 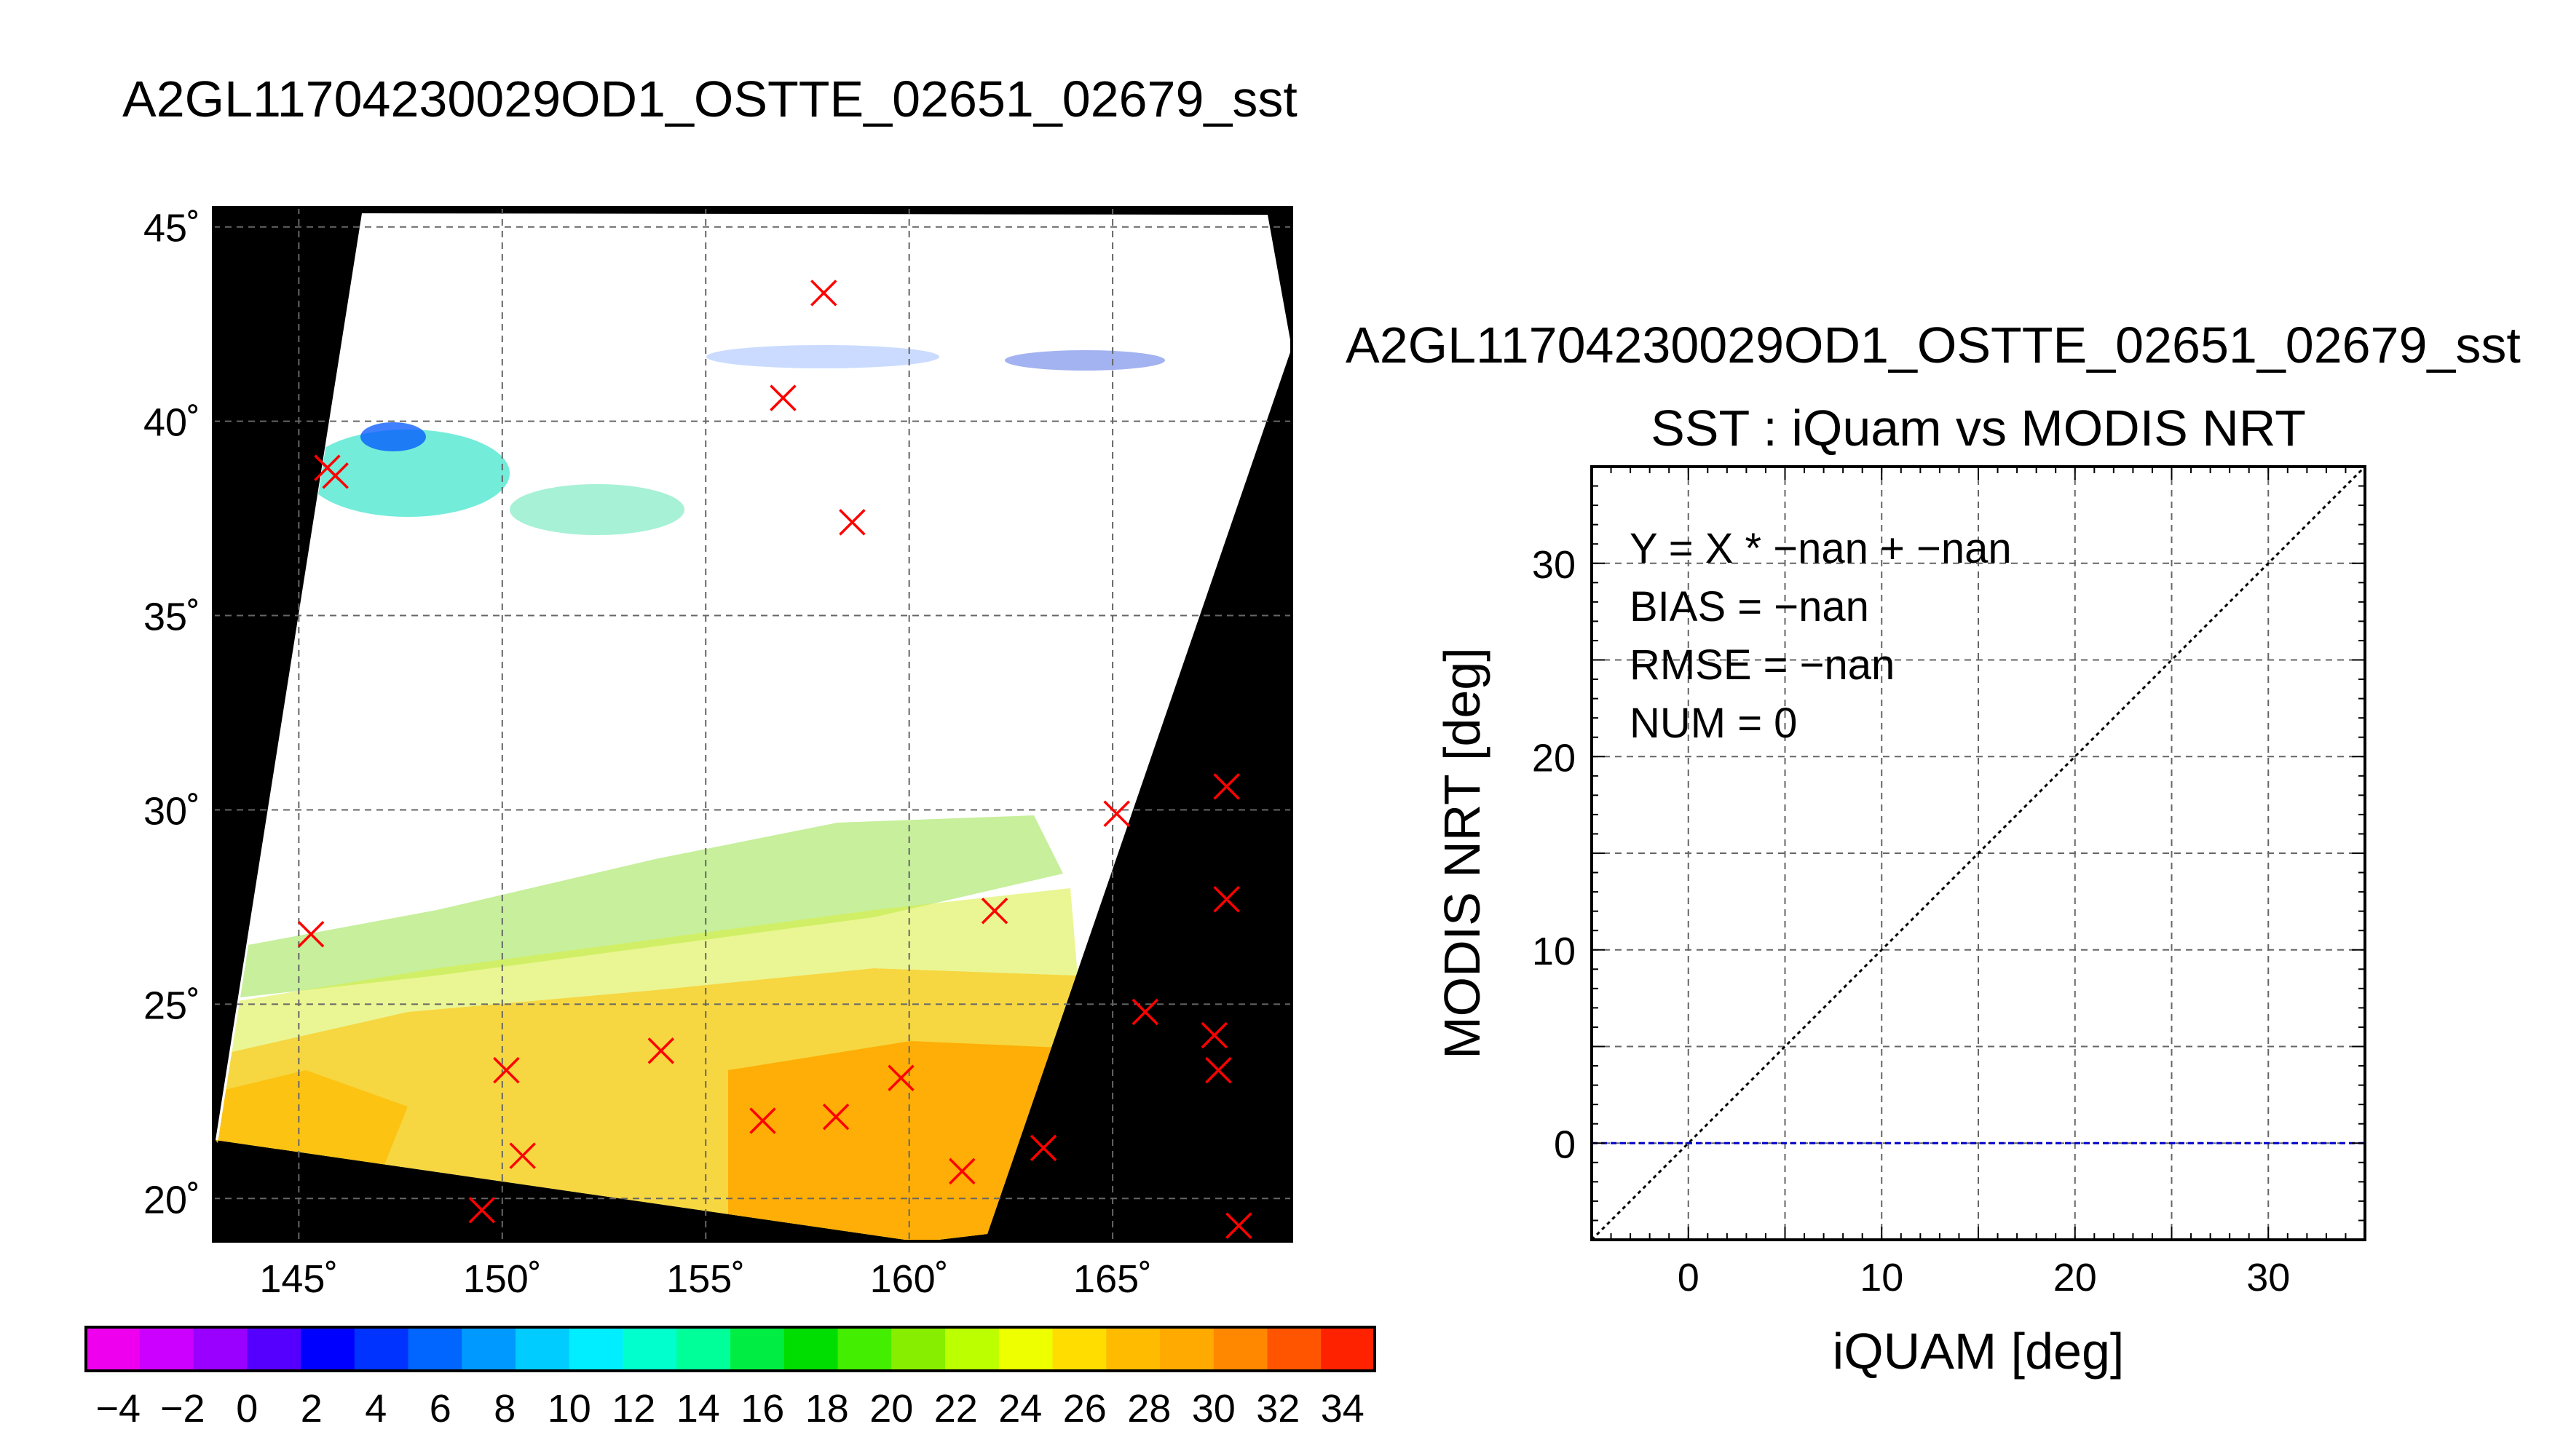 What do you see at coordinates (505, 1409) in the screenshot?
I see `colorbar-tick-label: 8` at bounding box center [505, 1409].